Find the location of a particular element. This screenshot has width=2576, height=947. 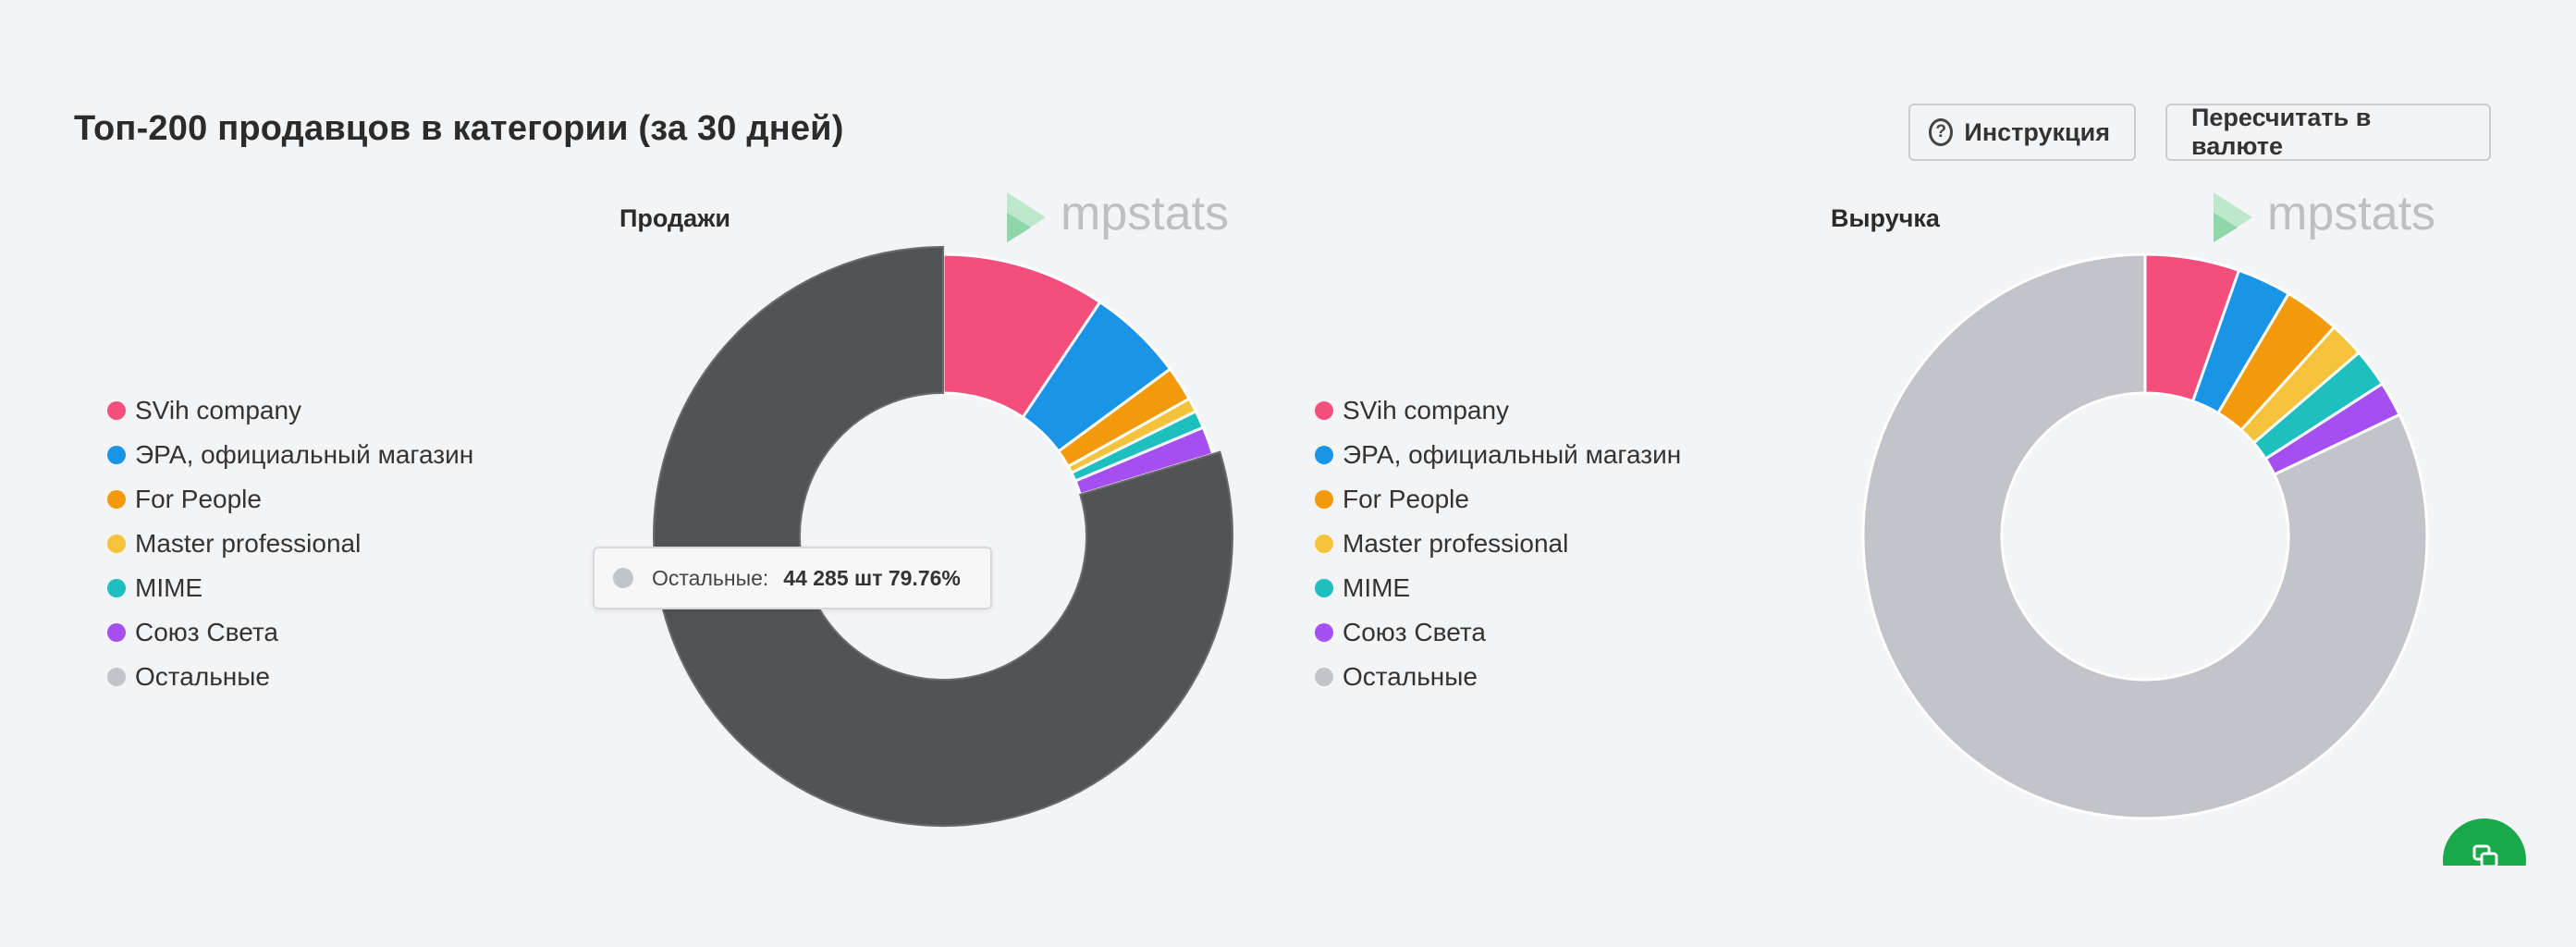

mpstats-watermark-2: mpstats is located at coordinates (2324, 214).